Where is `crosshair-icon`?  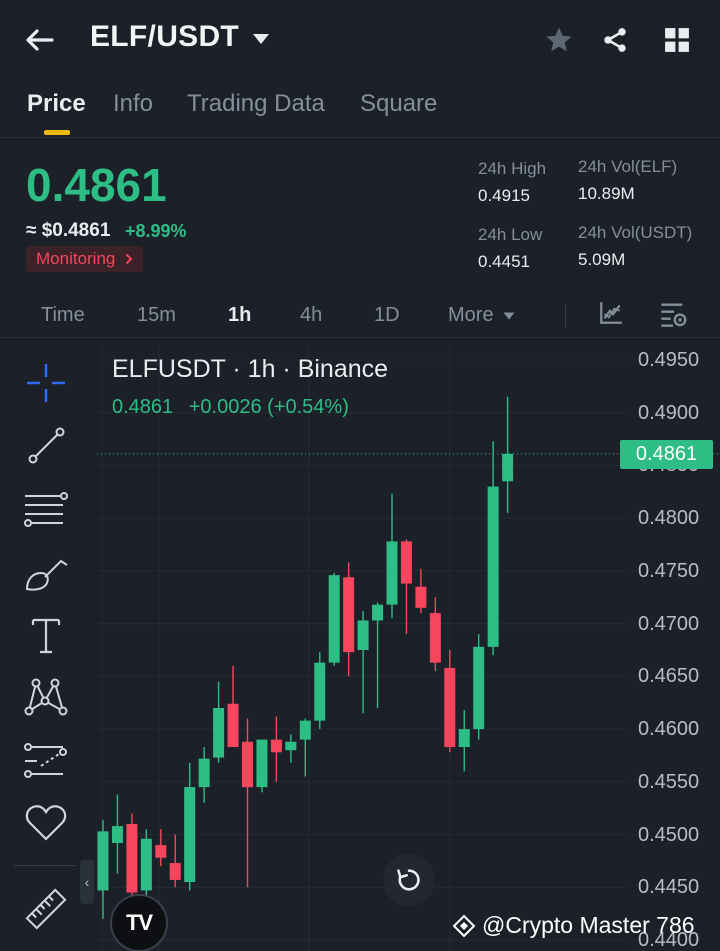
crosshair-icon is located at coordinates (46, 383).